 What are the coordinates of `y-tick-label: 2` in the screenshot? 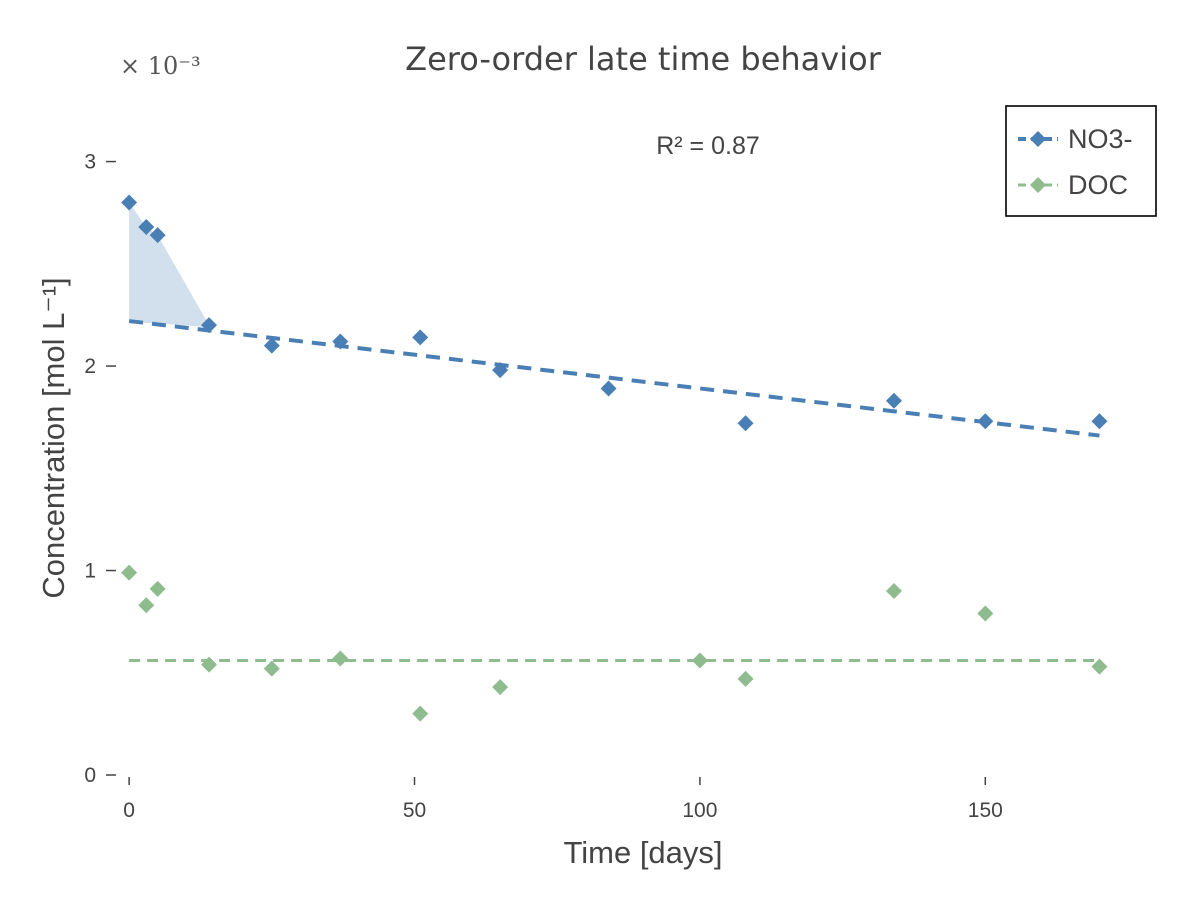 It's located at (90, 366).